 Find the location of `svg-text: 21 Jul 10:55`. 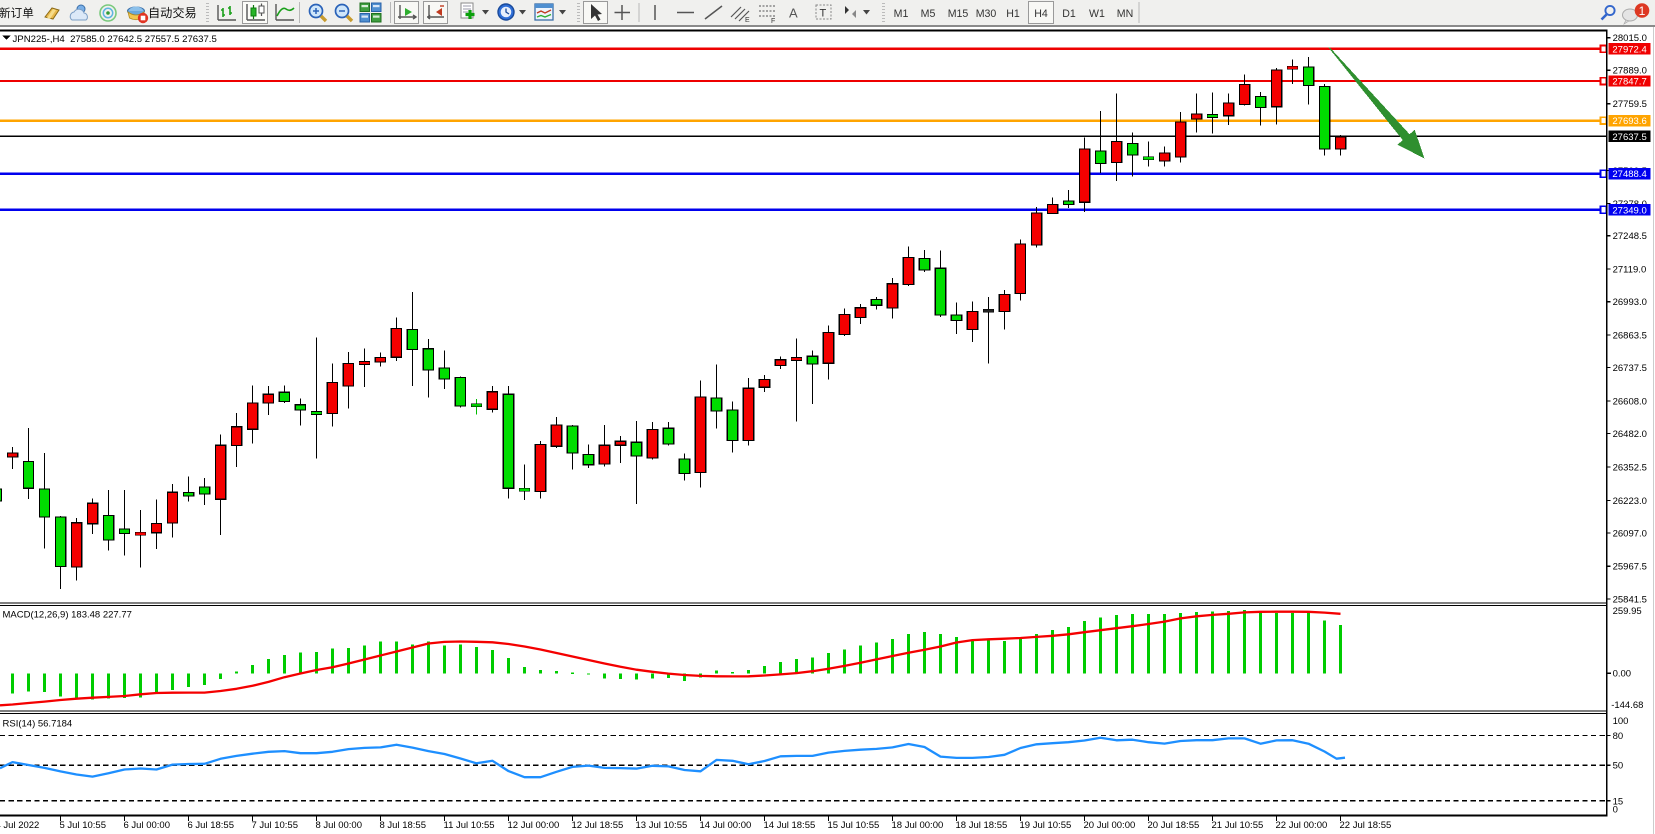

svg-text: 21 Jul 10:55 is located at coordinates (1238, 825).